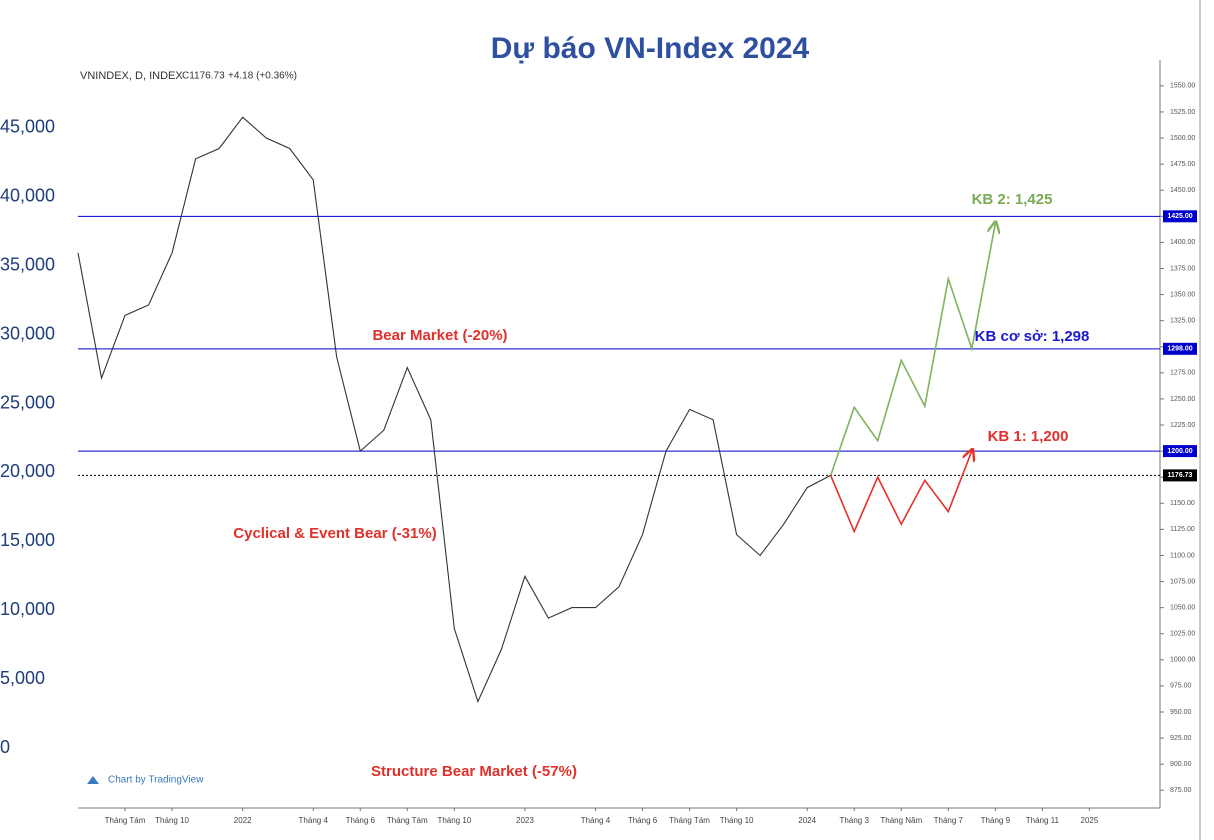  I want to click on y2-tick-label: 45,000, so click(27, 127).